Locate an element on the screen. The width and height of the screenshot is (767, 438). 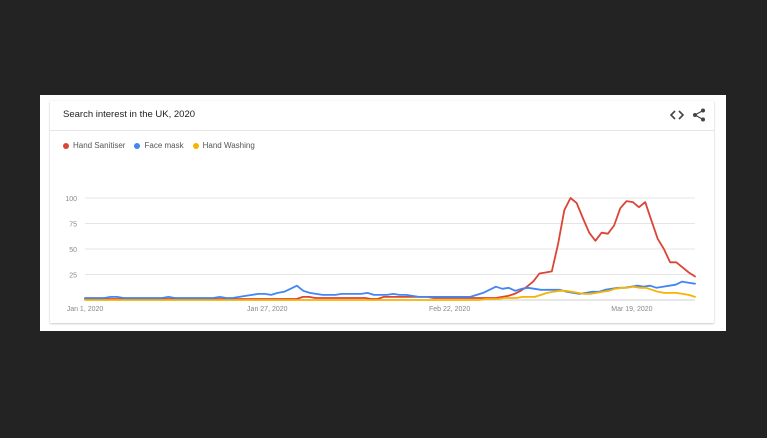
y-tick-label: 100 is located at coordinates (71, 199).